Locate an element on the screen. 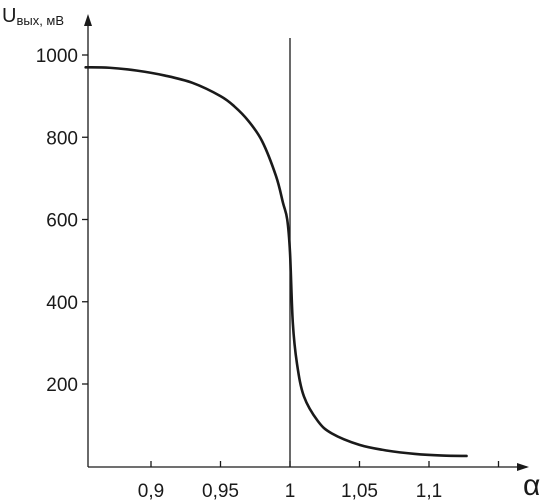 Image resolution: width=549 pixels, height=500 pixels. x-tick-label: 1,05 is located at coordinates (359, 490).